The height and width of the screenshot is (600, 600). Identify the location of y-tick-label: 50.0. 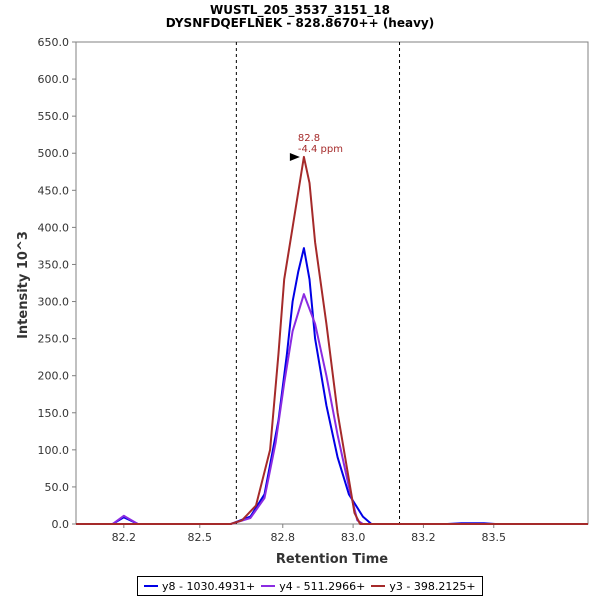
(57, 487).